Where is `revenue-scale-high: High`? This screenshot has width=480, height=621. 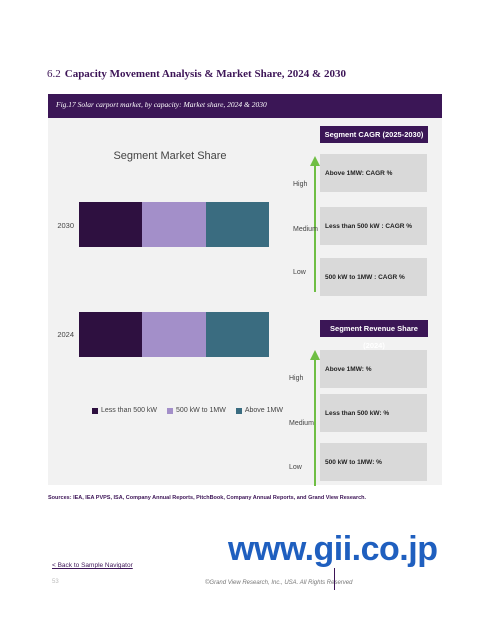 revenue-scale-high: High is located at coordinates (296, 378).